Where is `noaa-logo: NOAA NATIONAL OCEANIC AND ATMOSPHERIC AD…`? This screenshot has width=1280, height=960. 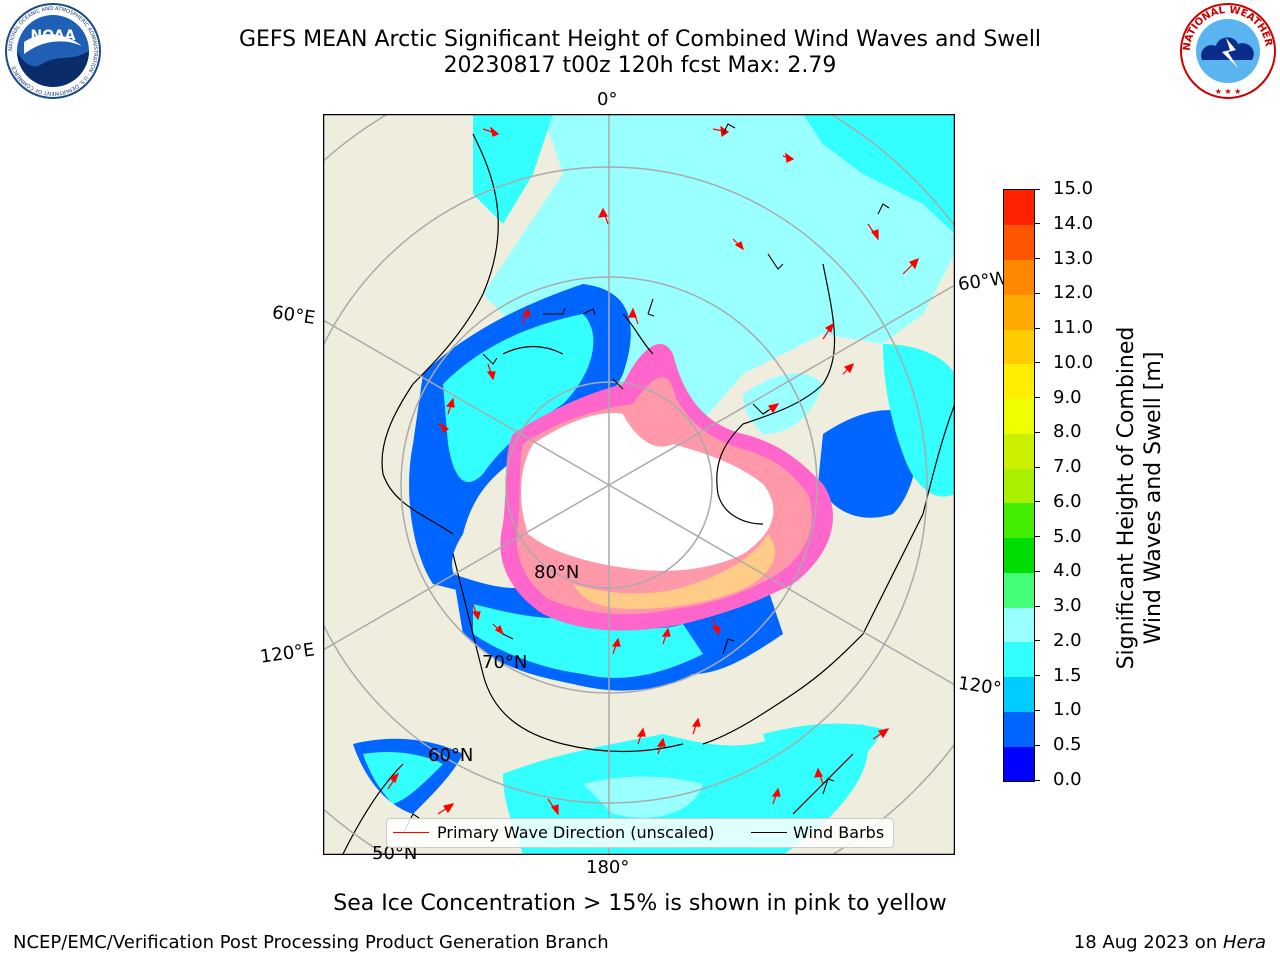 noaa-logo: NOAA NATIONAL OCEANIC AND ATMOSPHERIC AD… is located at coordinates (53, 51).